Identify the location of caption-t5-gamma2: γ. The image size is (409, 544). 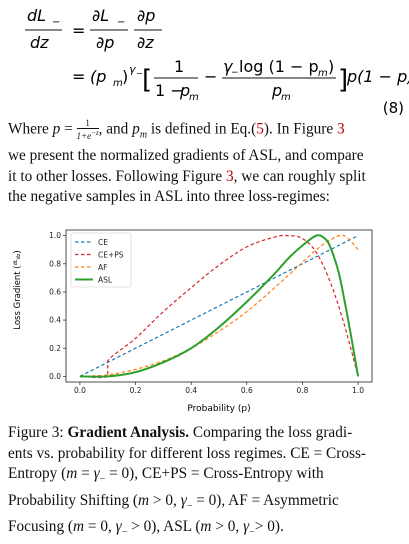
(246, 527).